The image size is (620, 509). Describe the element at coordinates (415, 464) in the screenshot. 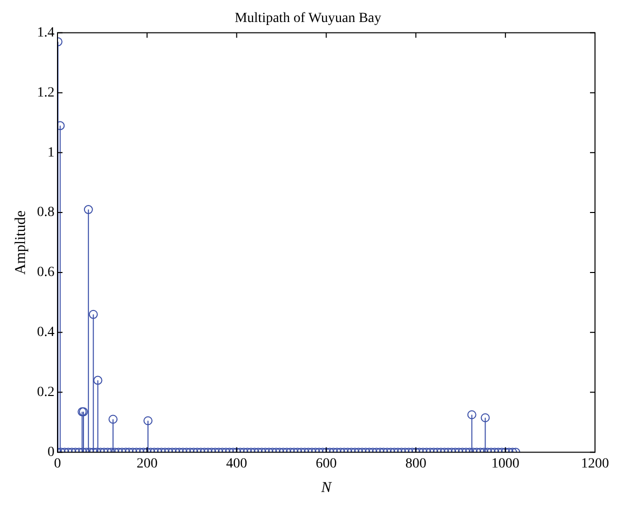

I see `x-tick-label: 800` at that location.